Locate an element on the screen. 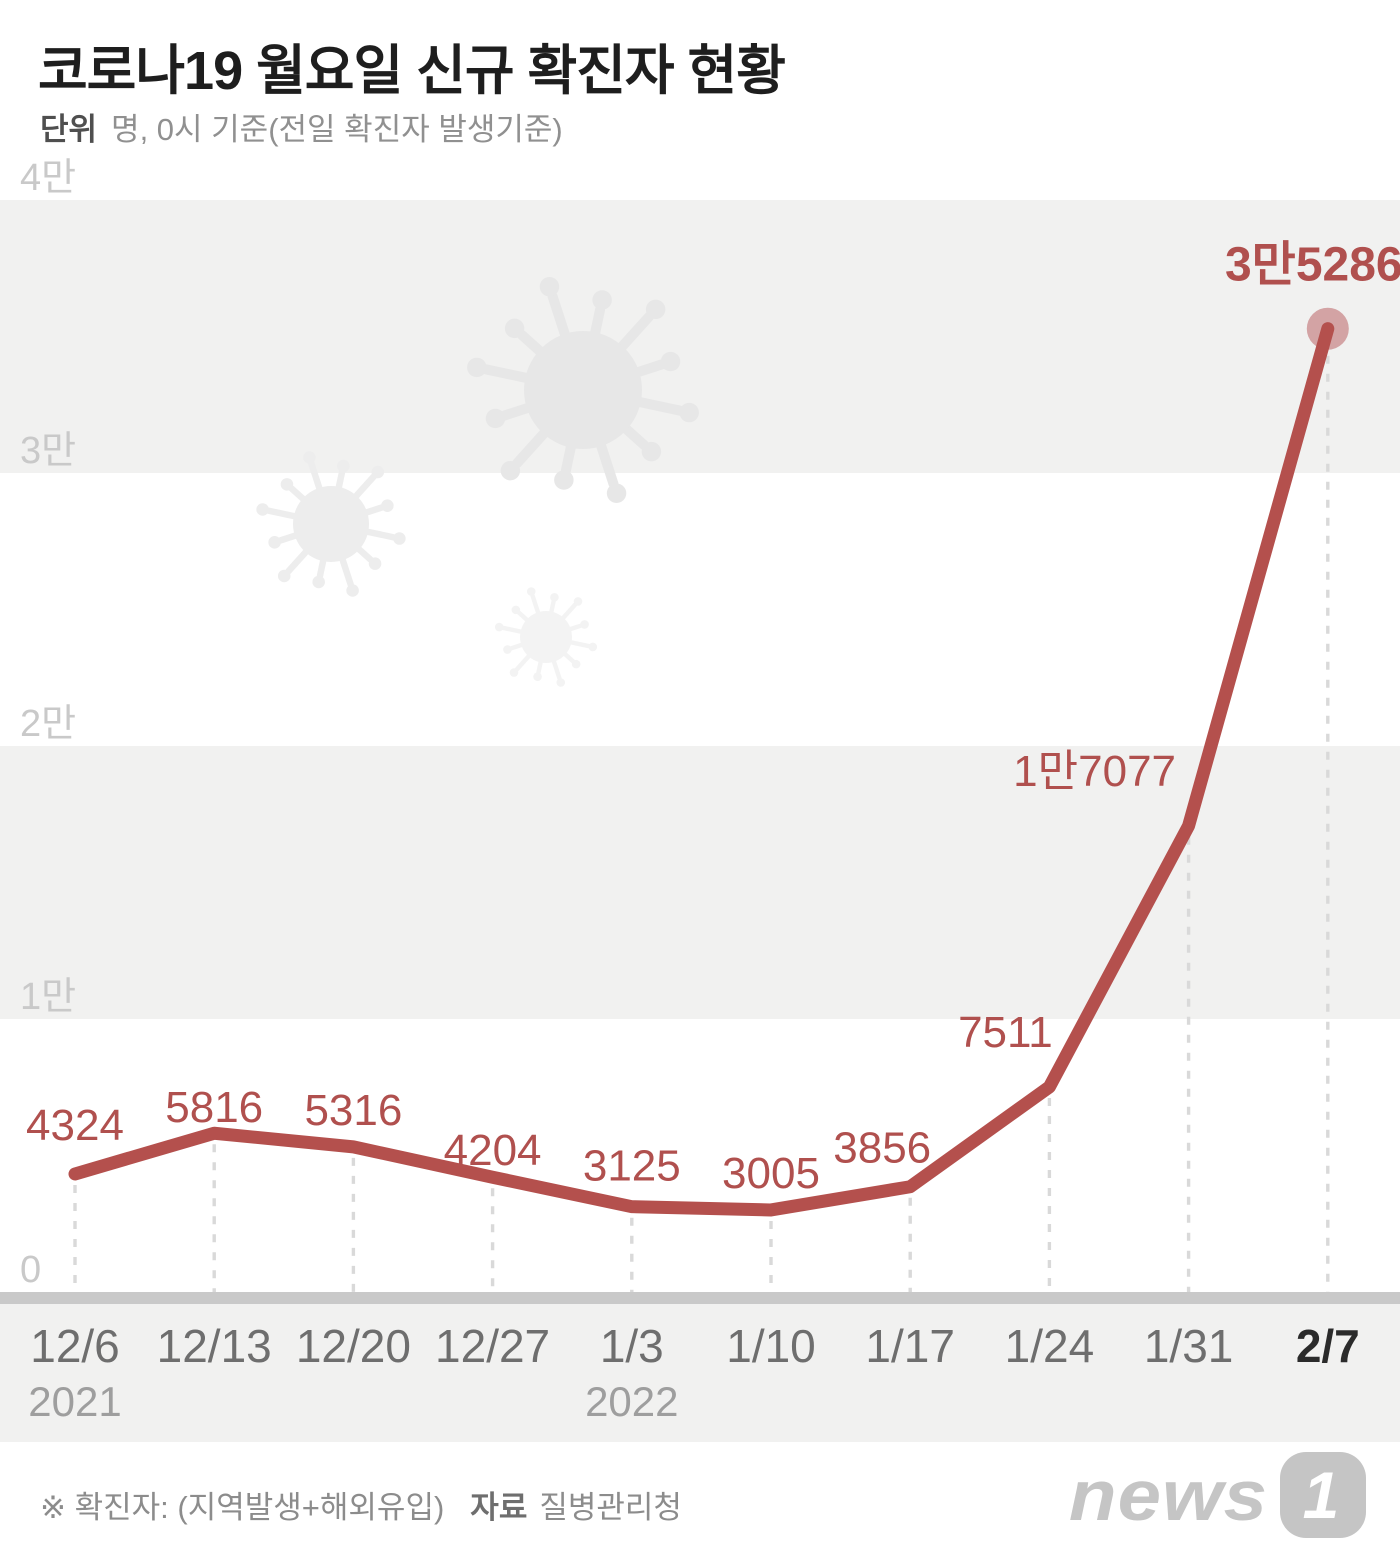  data-label-emphasized: 3만5286 is located at coordinates (1312, 265).